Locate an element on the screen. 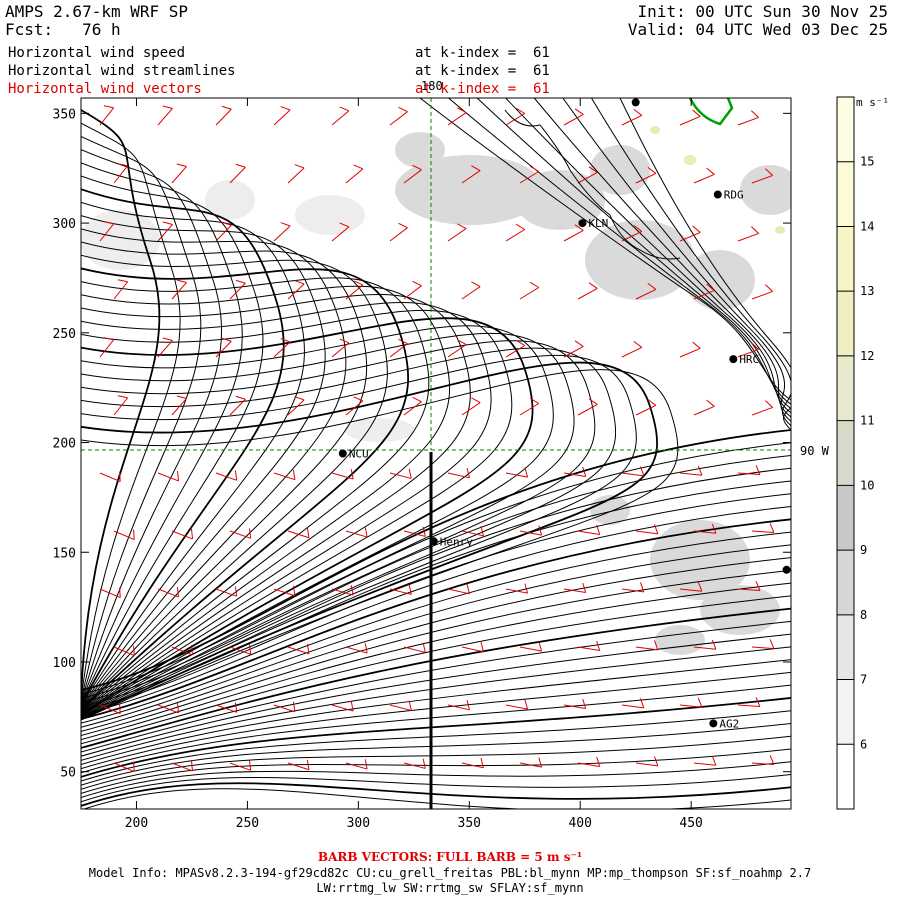 The height and width of the screenshot is (900, 900). colorbar-units: m s⁻¹ is located at coordinates (872, 102).